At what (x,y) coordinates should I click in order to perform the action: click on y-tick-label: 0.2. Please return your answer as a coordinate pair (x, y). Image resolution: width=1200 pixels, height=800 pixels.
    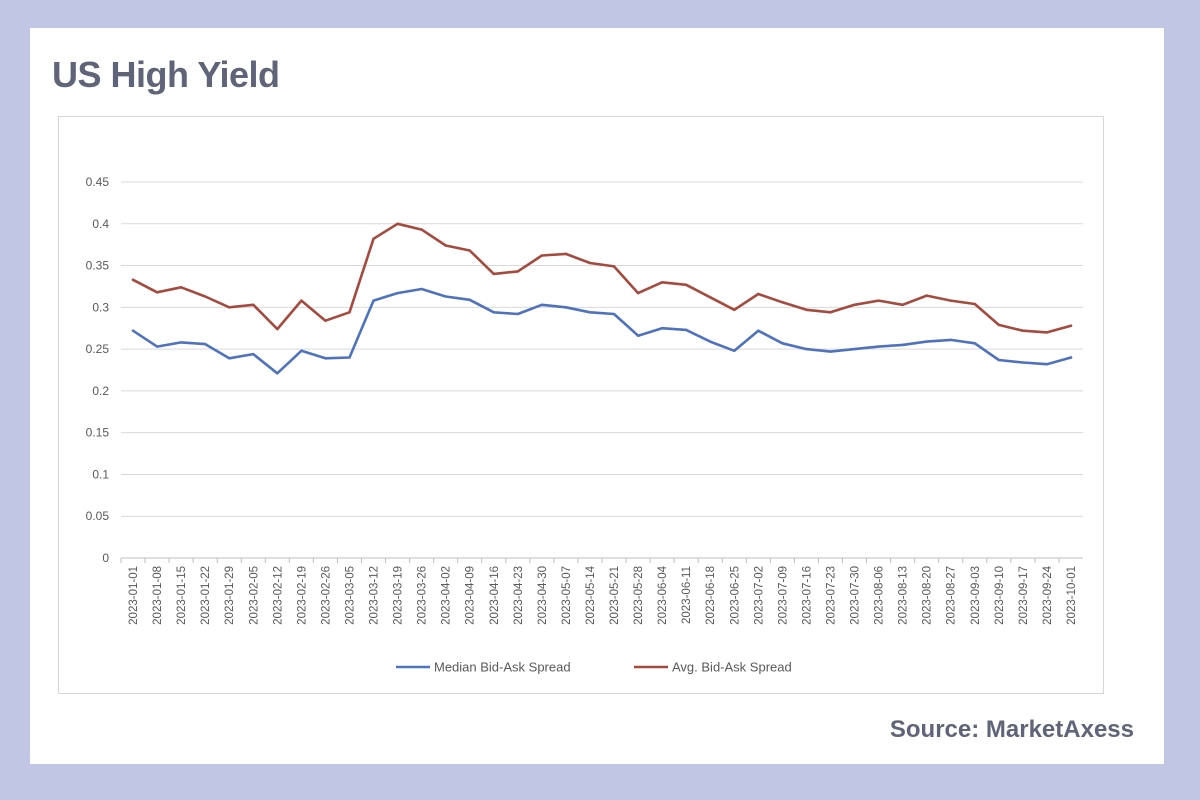
    Looking at the image, I should click on (100, 391).